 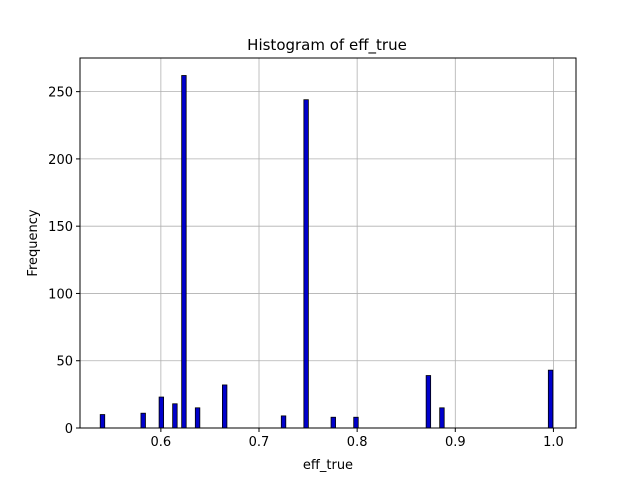 I want to click on x-tick-label: 1.0, so click(x=553, y=442).